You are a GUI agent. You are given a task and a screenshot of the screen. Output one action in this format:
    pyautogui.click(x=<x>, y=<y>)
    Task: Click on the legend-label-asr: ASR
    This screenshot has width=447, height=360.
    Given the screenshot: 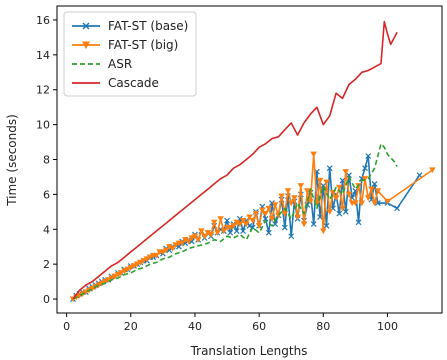 What is the action you would take?
    pyautogui.click(x=120, y=64)
    